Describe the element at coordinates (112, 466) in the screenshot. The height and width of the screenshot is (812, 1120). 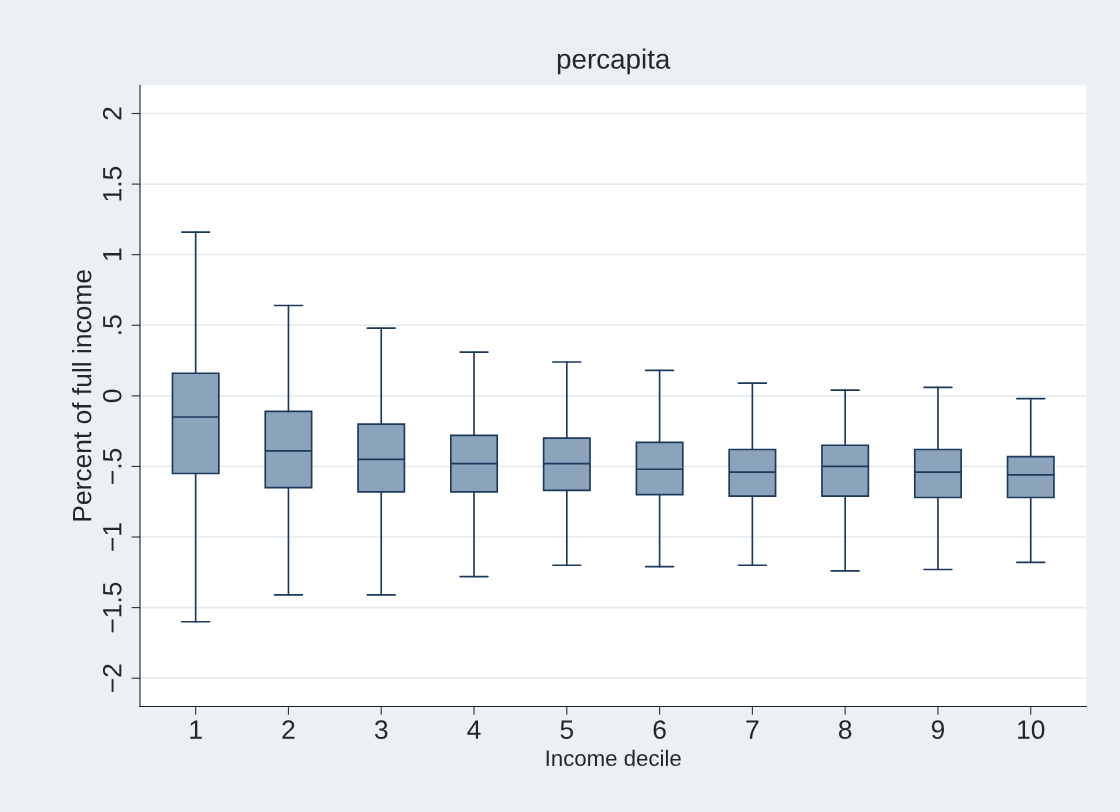
I see `y-tick-label: −.5` at that location.